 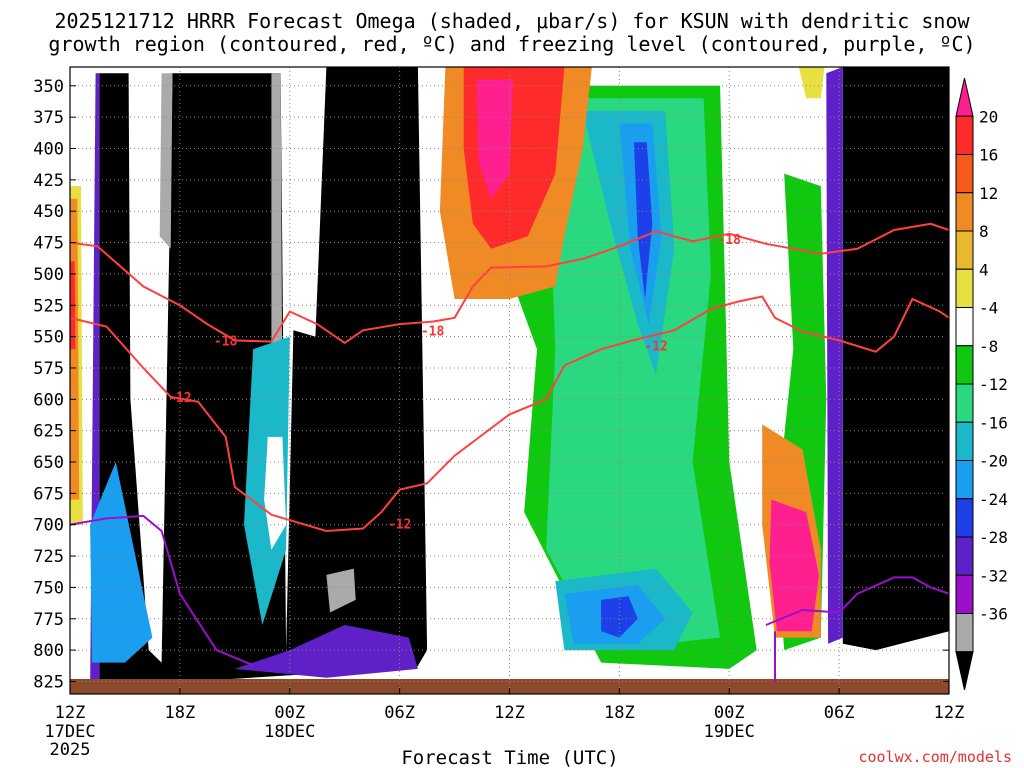 I want to click on omega-region-purple-edge-right, so click(x=834, y=355).